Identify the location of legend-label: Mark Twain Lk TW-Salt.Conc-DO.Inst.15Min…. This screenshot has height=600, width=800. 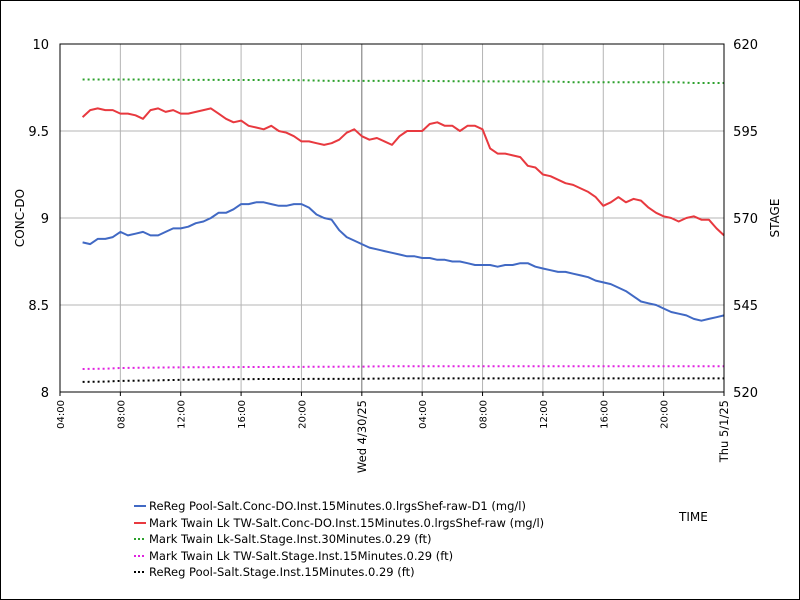
(347, 522).